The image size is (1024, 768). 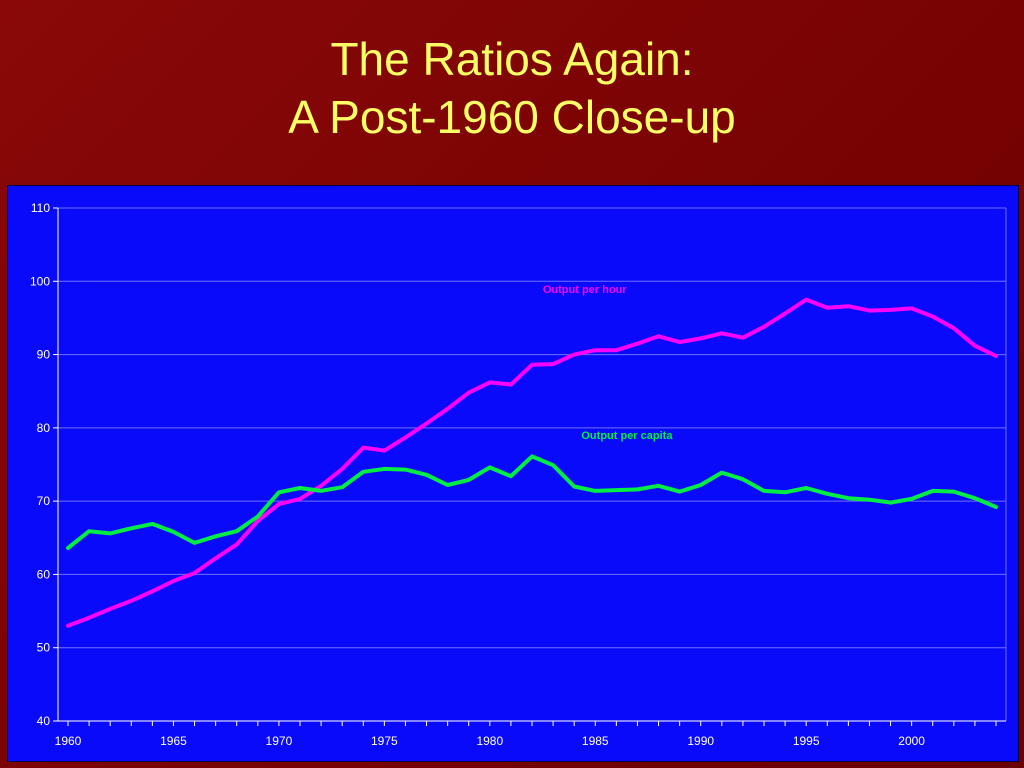 I want to click on x-axis-tick-labels: 1960 1965 1970 1975 1980 1985 1990 1995 2000, so click(x=490, y=741).